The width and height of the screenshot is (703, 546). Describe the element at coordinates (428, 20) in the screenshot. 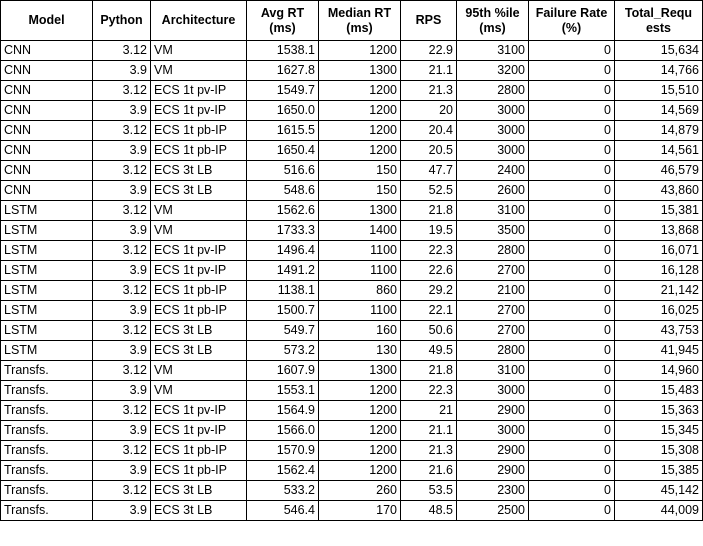

I see `column-header-text: RPS` at that location.